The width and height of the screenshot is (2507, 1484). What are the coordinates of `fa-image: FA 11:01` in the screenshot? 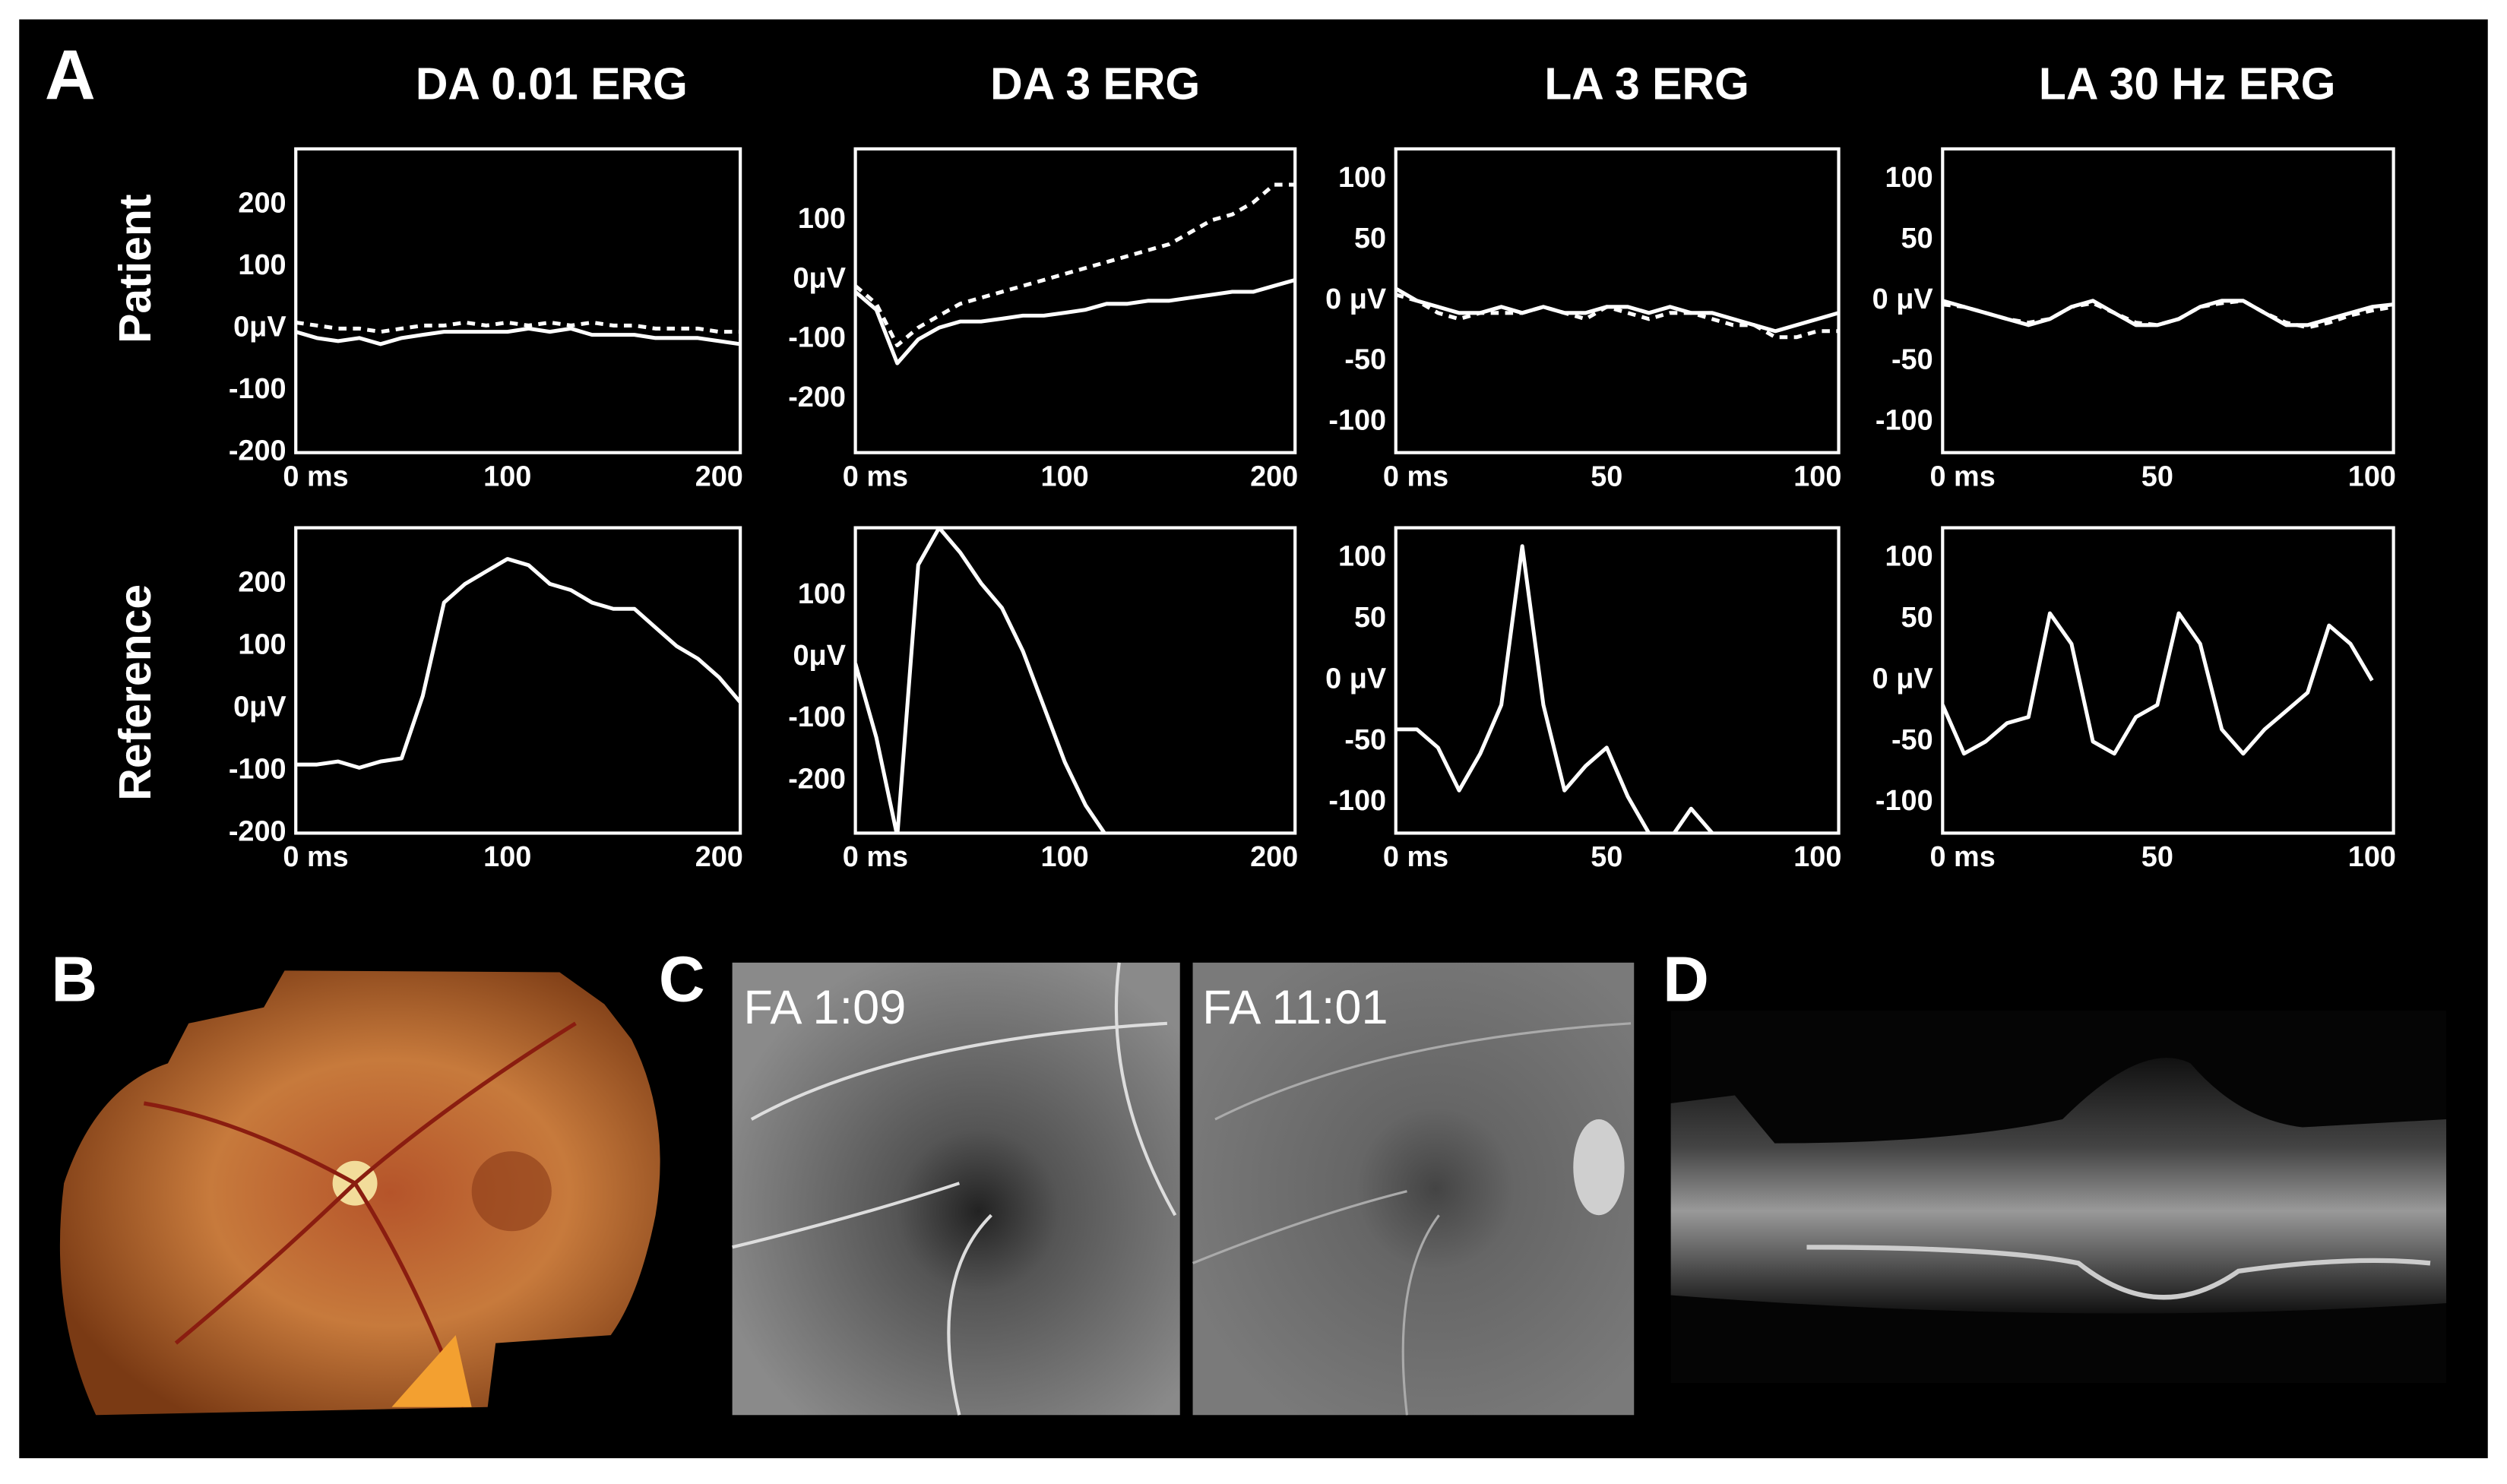 It's located at (1413, 1189).